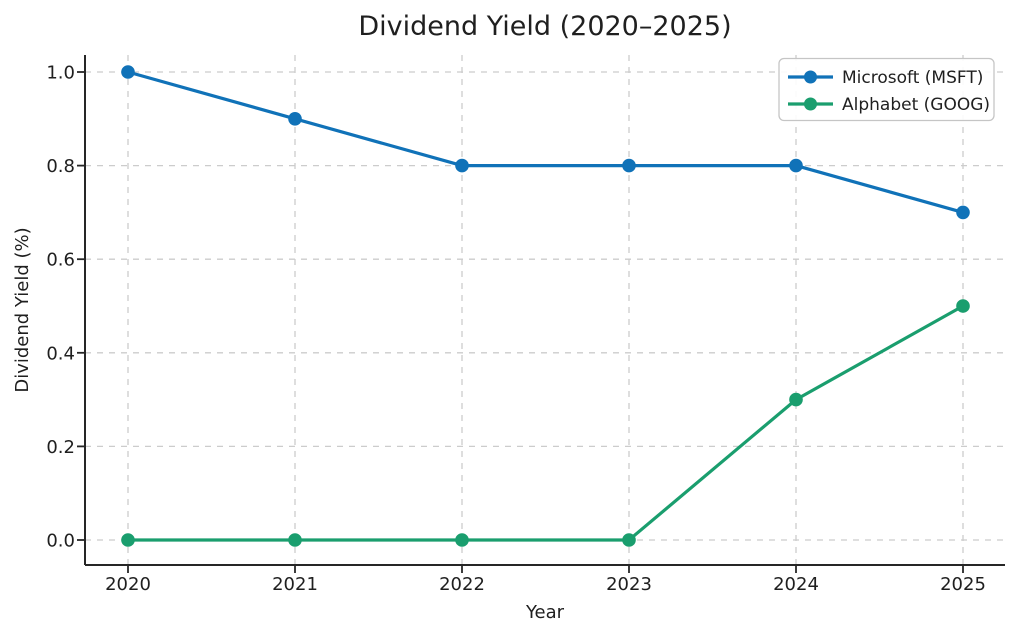 The height and width of the screenshot is (640, 1024). Describe the element at coordinates (60, 353) in the screenshot. I see `y-tick-label: 0.4` at that location.